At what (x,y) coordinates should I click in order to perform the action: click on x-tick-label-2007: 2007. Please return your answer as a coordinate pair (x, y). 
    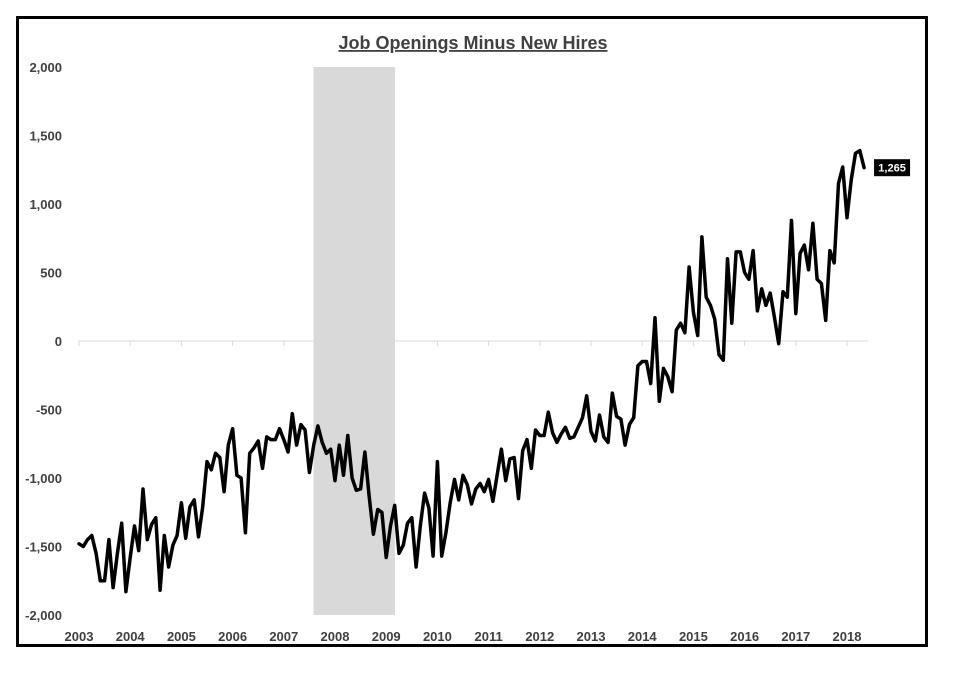
    Looking at the image, I should click on (283, 636).